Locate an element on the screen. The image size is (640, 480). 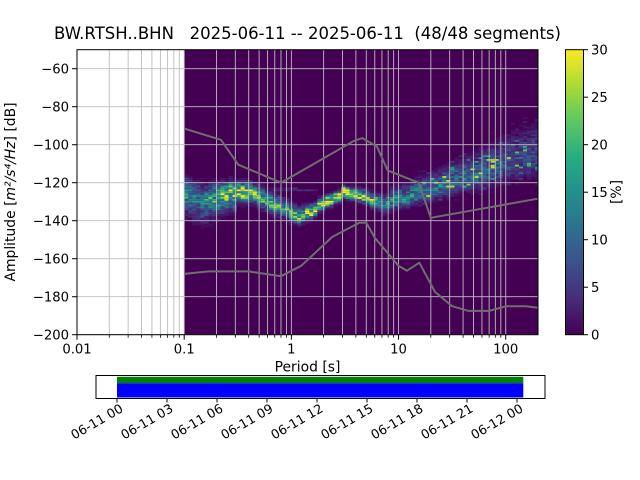
colorbar-gradient is located at coordinates (574, 192).